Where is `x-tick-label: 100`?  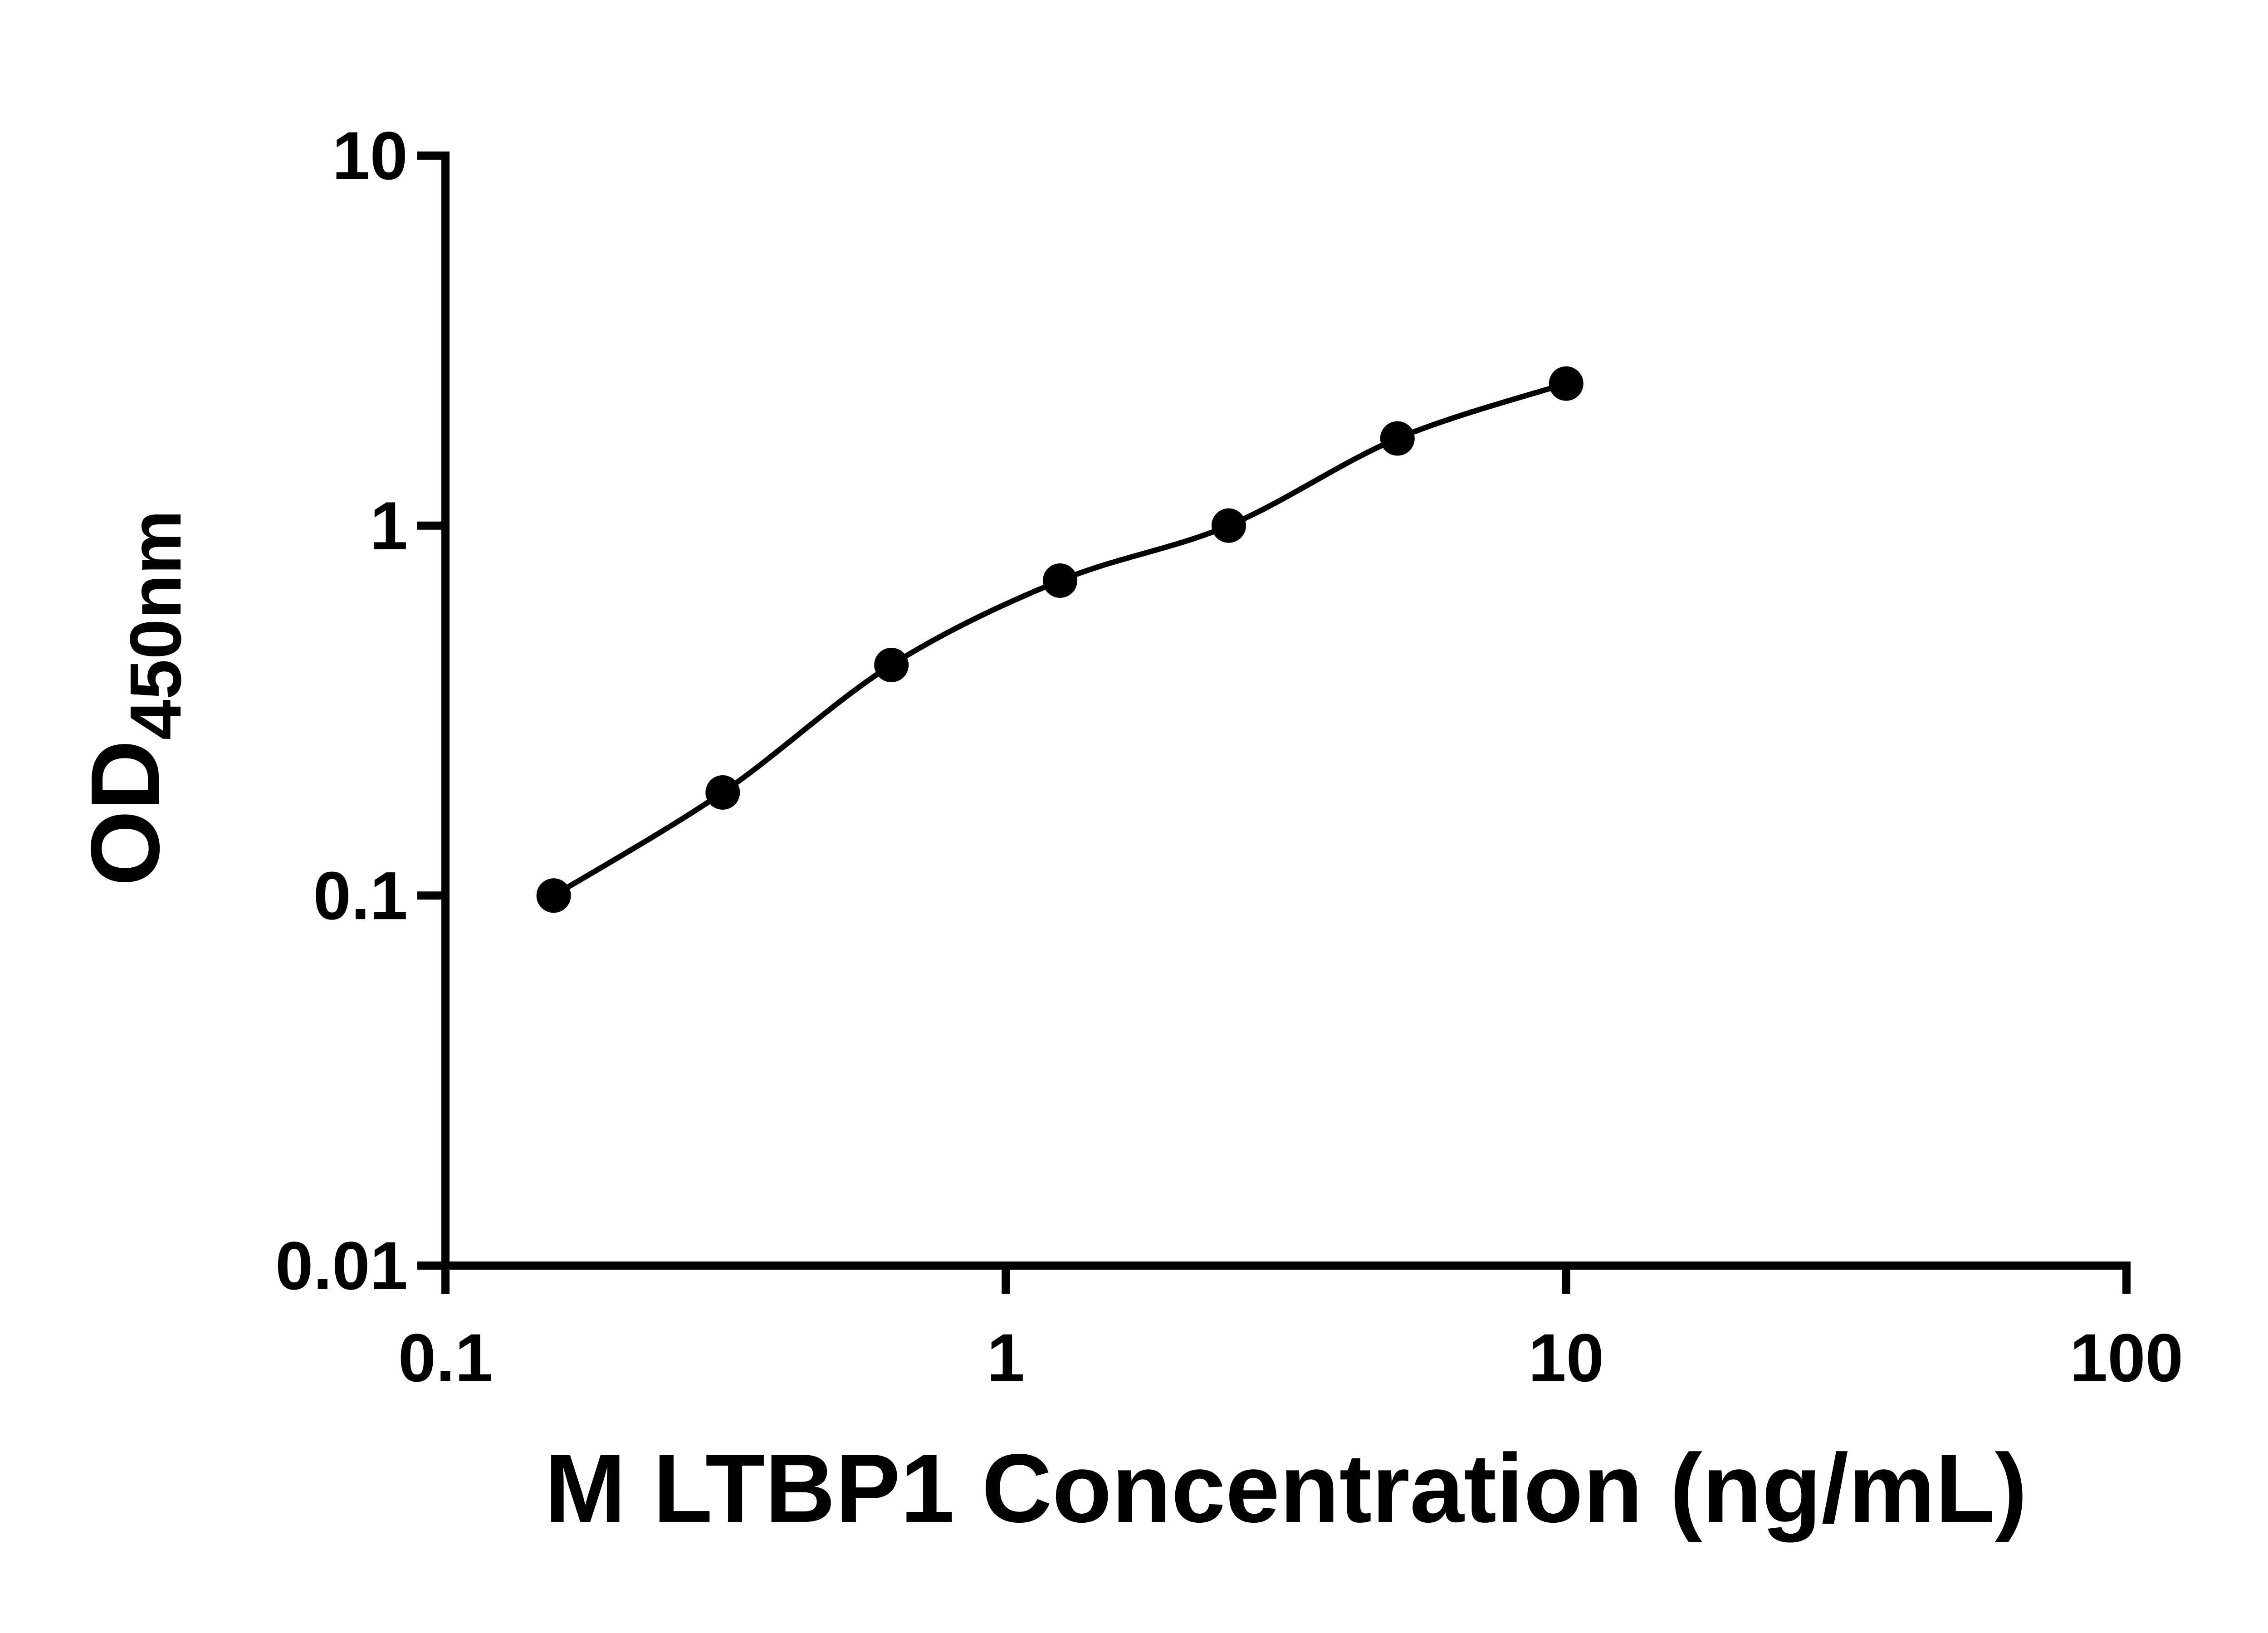
x-tick-label: 100 is located at coordinates (2127, 1358).